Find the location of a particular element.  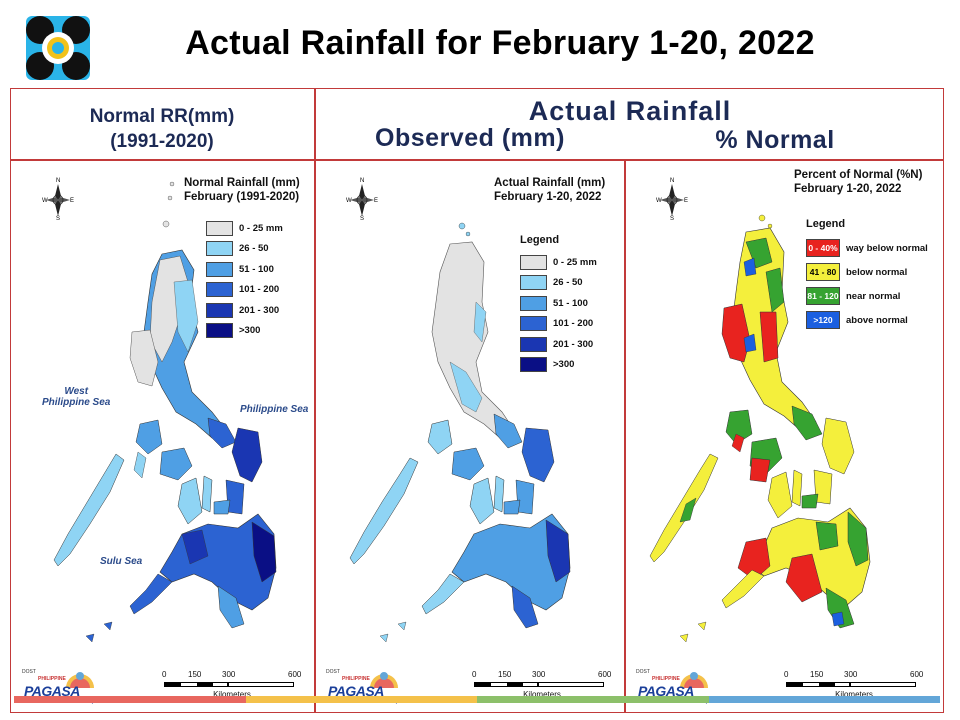

legend-item: 41 - 80 below normal is located at coordinates (867, 272).